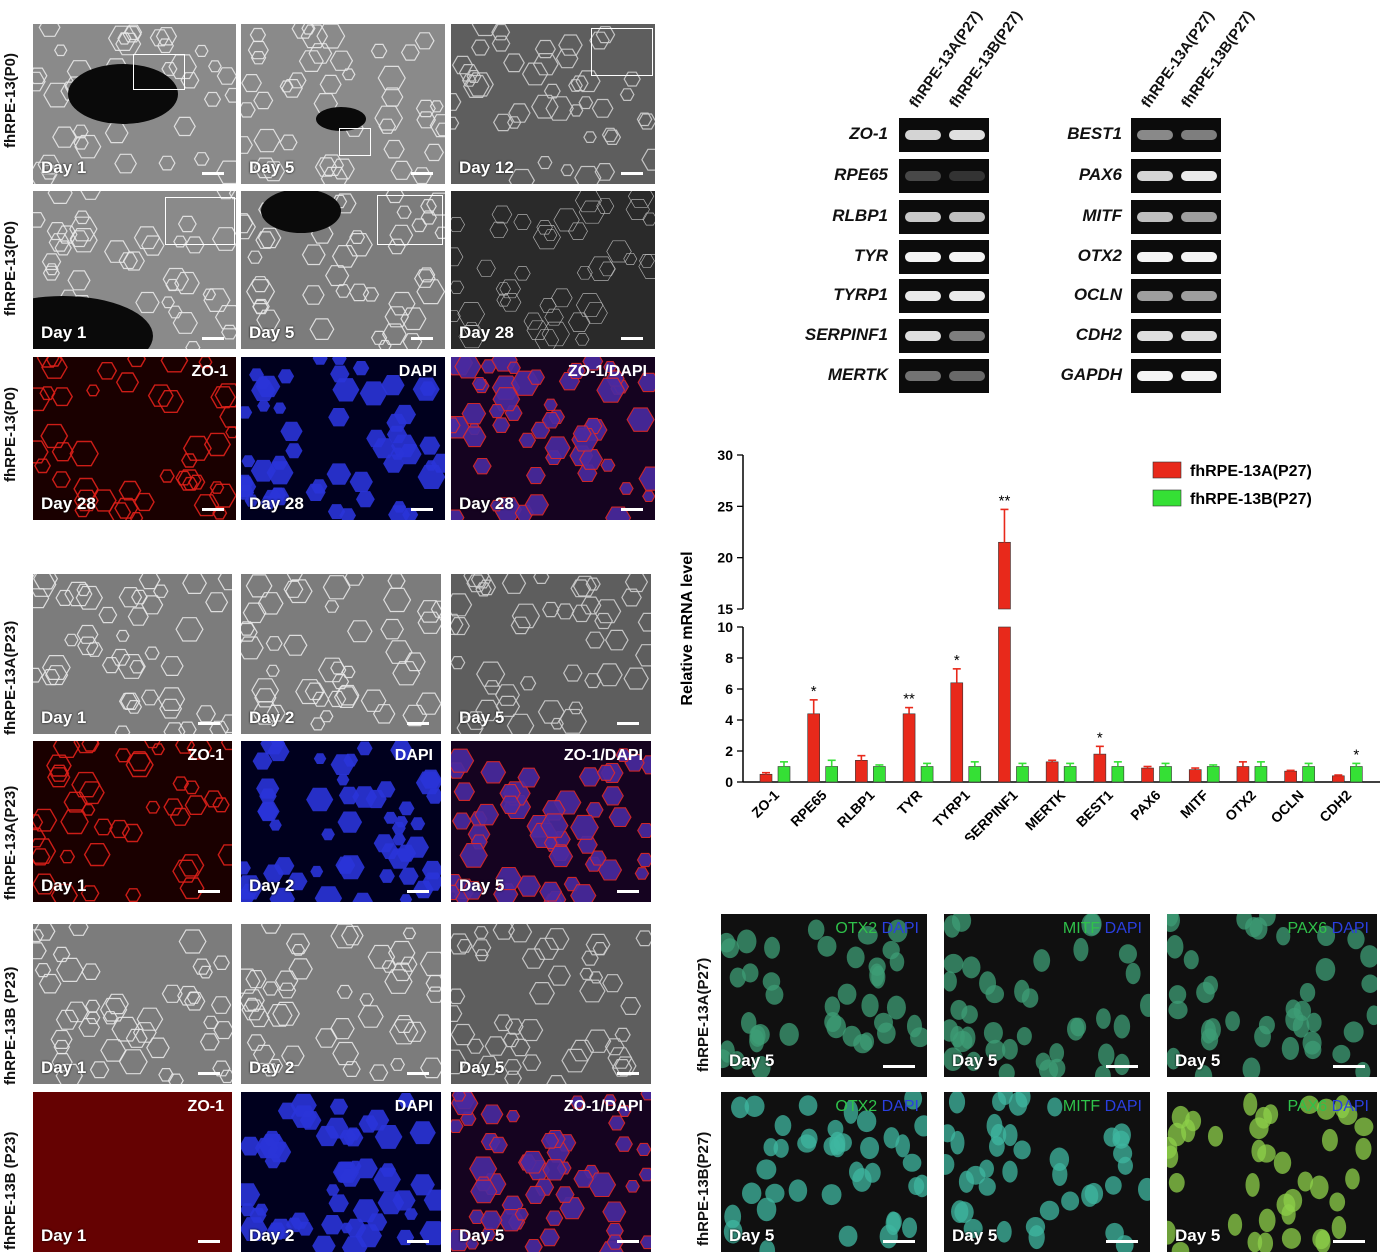 This screenshot has height=1254, width=1387. I want to click on if-panel: MITF DAPI Day 5, so click(1047, 995).